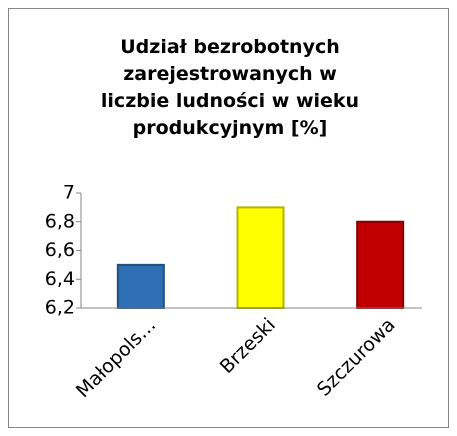  What do you see at coordinates (60, 308) in the screenshot?
I see `y-tick-label: 6,2` at bounding box center [60, 308].